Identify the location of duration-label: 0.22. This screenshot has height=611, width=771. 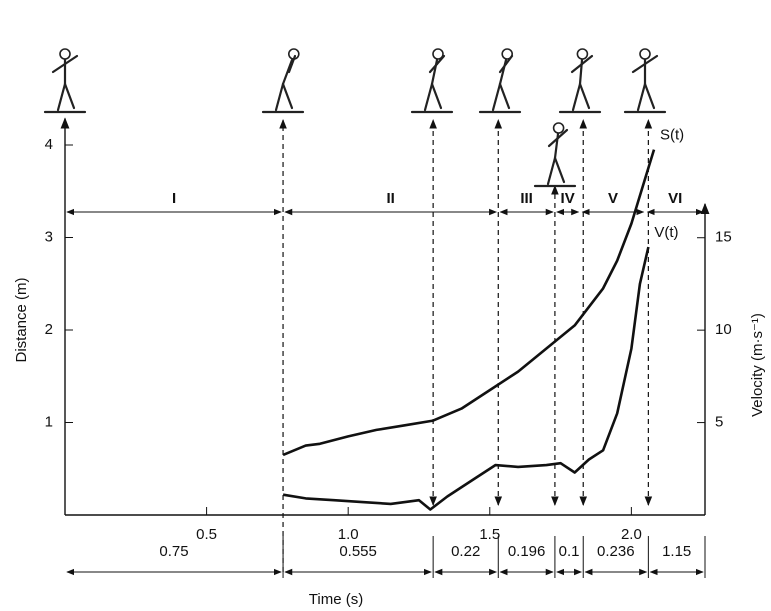
(465, 551).